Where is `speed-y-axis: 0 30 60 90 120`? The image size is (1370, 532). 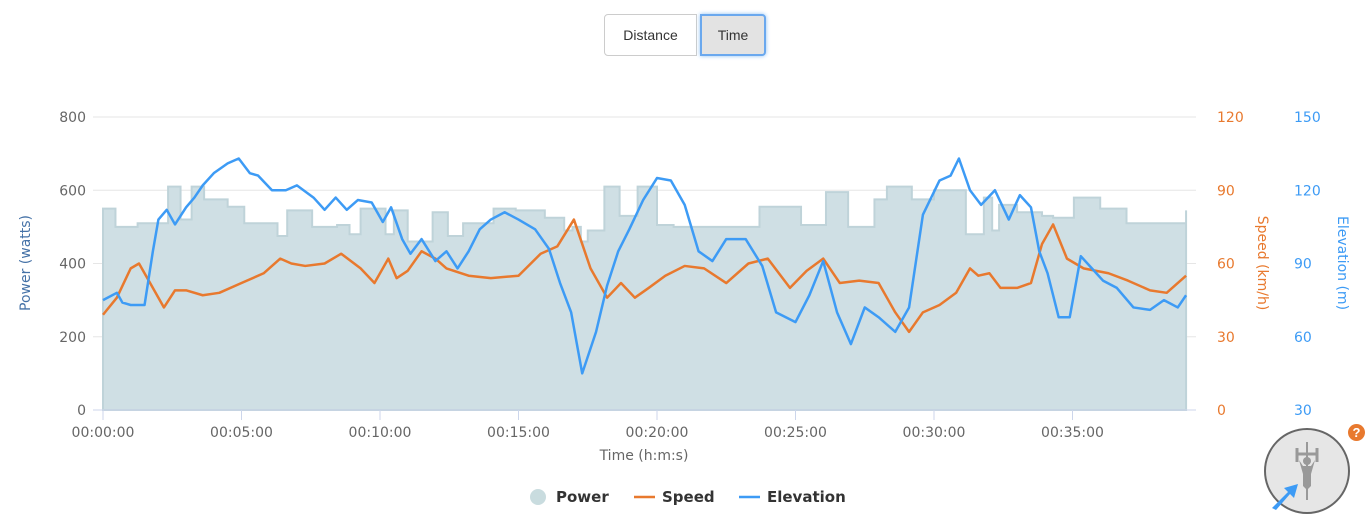
speed-y-axis: 0 30 60 90 120 is located at coordinates (1230, 264).